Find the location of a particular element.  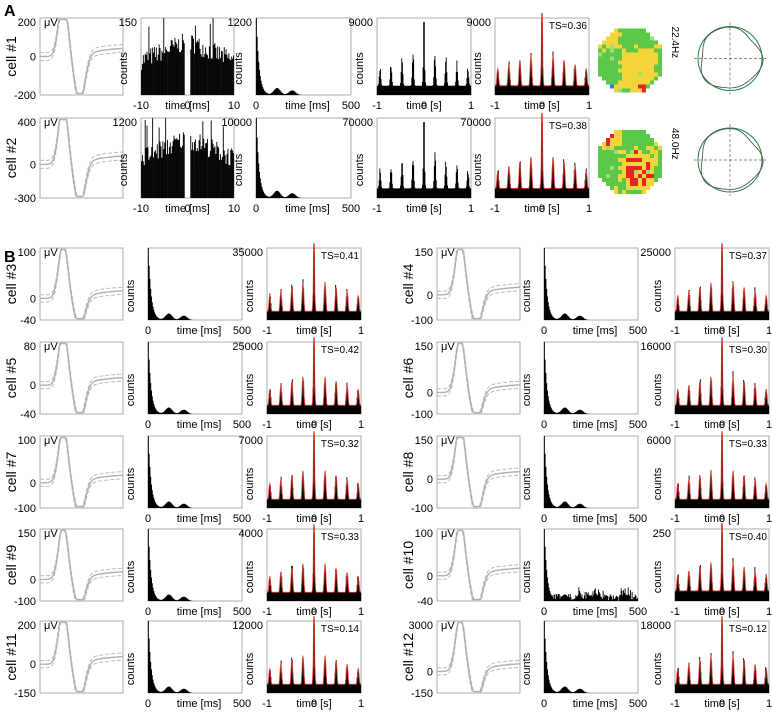

waveform-mean is located at coordinates (82, 378).